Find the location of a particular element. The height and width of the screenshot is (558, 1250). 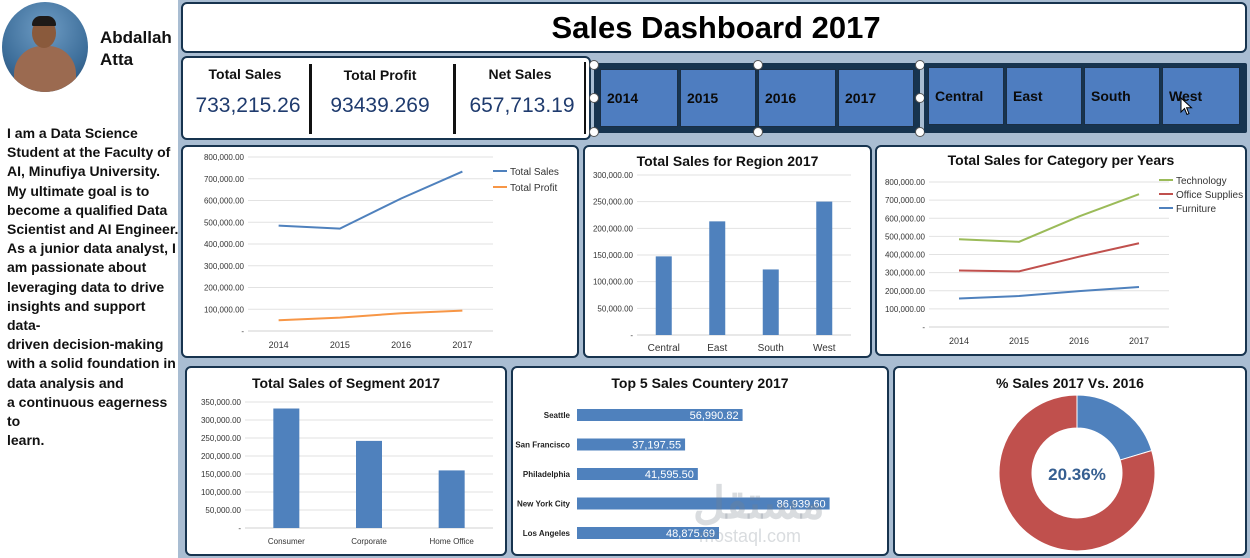

growth-chart-title: % Sales 2017 Vs. 2016 is located at coordinates (1070, 383).